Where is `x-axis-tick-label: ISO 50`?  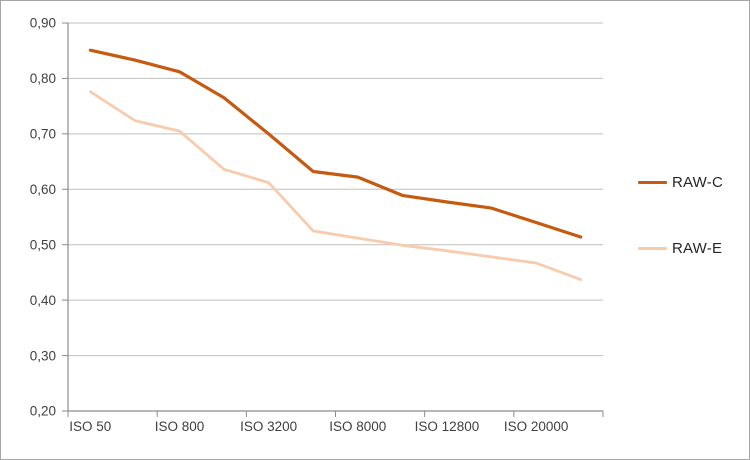 x-axis-tick-label: ISO 50 is located at coordinates (90, 426).